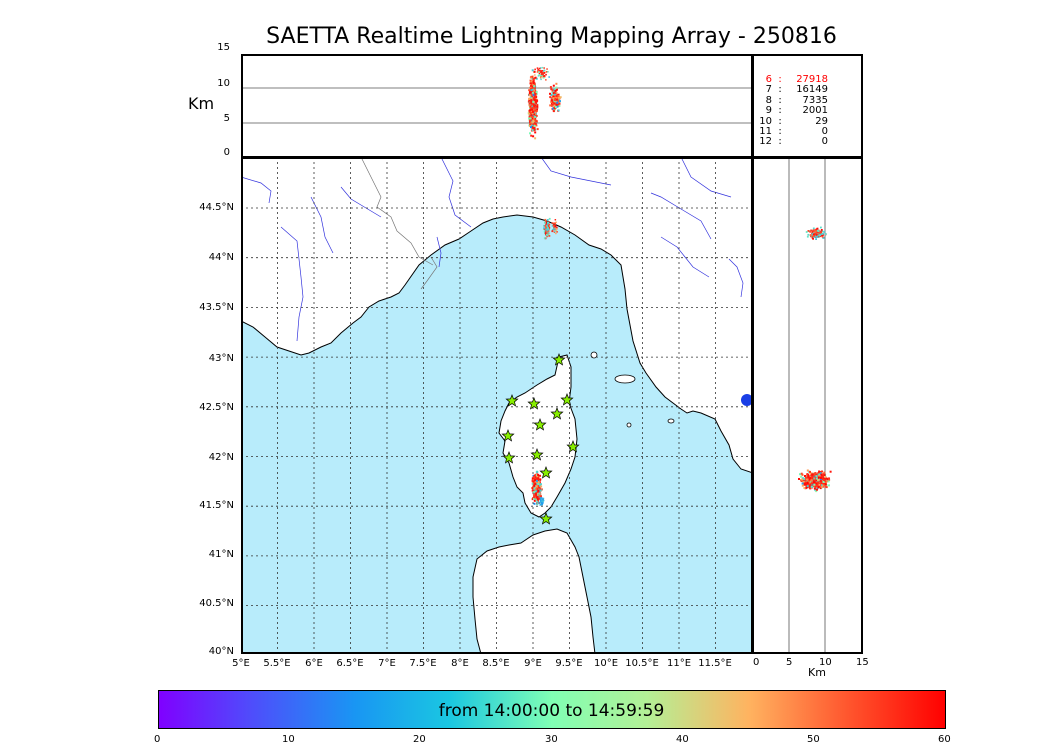 Image resolution: width=1050 pixels, height=750 pixels. What do you see at coordinates (789, 111) in the screenshot?
I see `station-count-table: 6: 27918 7: 16149 8: 7335 9: 2001 10: 29 11: 0 12: 0` at bounding box center [789, 111].